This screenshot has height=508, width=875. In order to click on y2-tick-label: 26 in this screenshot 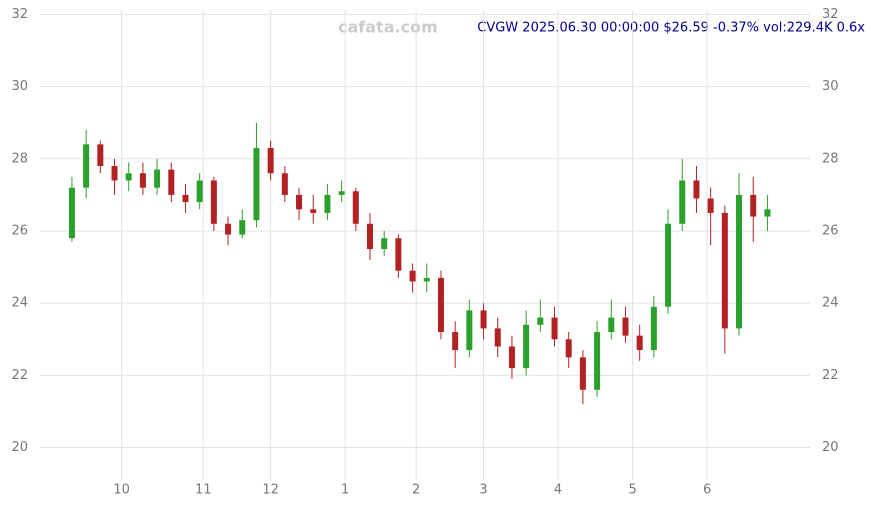, I will do `click(830, 230)`.